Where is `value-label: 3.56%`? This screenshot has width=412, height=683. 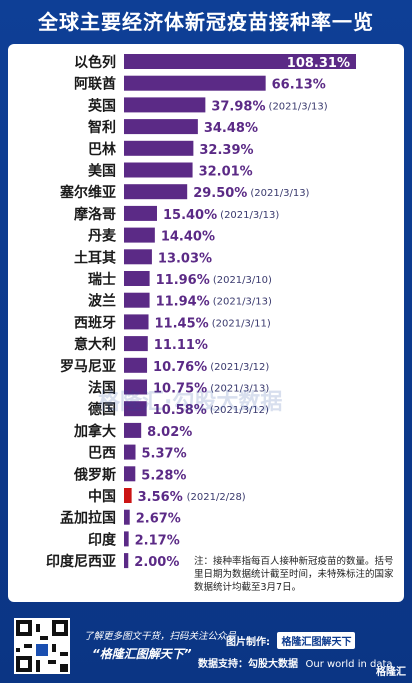 value-label: 3.56% is located at coordinates (160, 497).